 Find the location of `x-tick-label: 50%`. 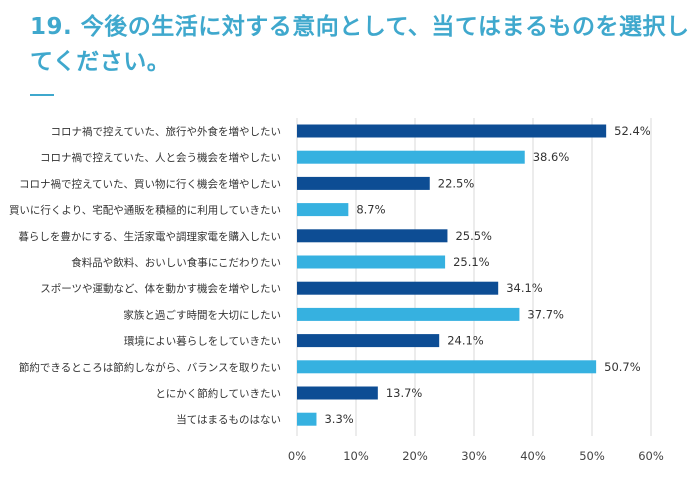

x-tick-label: 50% is located at coordinates (592, 456).